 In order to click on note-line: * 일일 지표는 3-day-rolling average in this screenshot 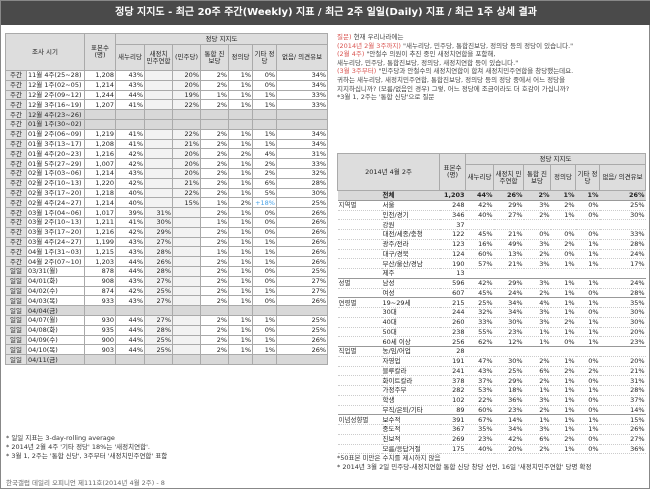, I will do `click(60, 438)`.